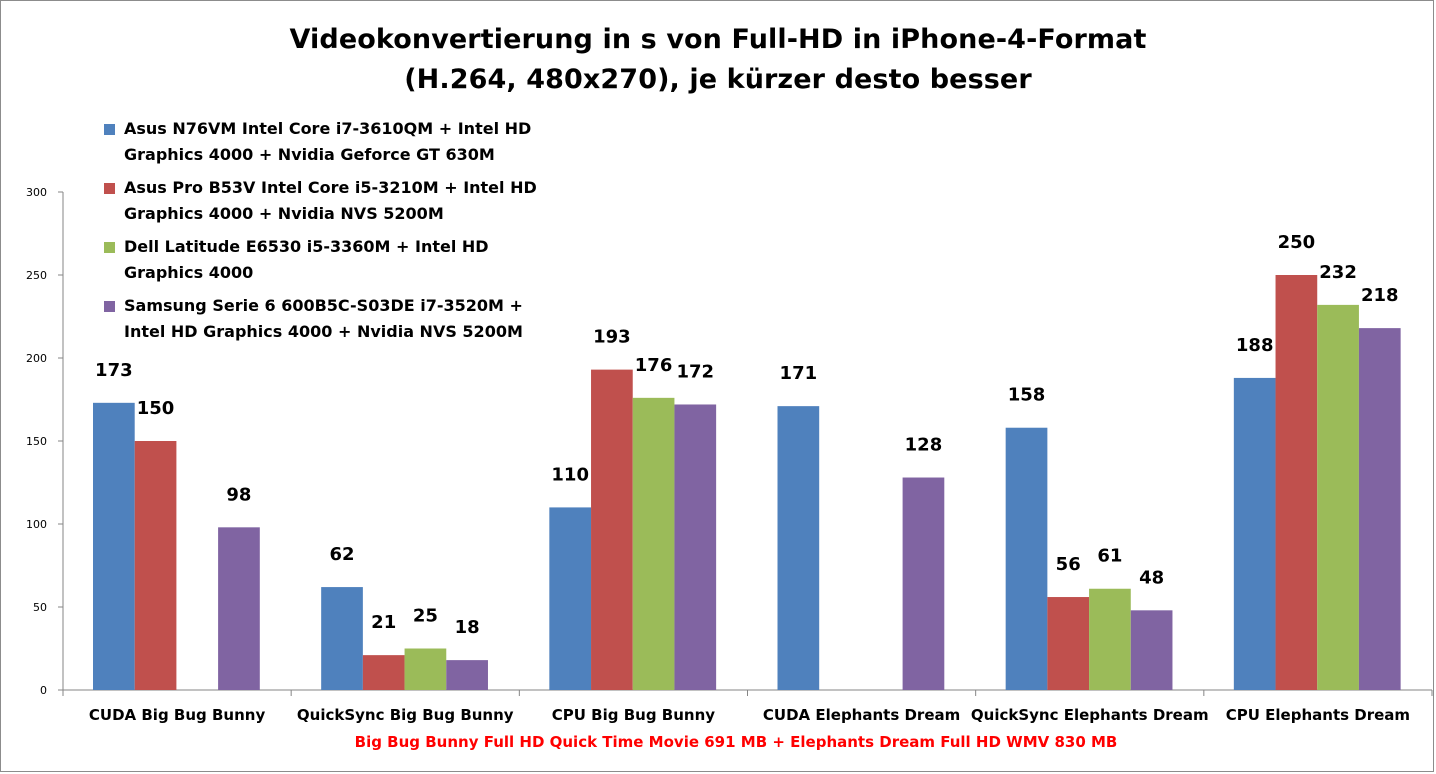 The width and height of the screenshot is (1436, 774). Describe the element at coordinates (425, 616) in the screenshot. I see `data-label: 25` at that location.